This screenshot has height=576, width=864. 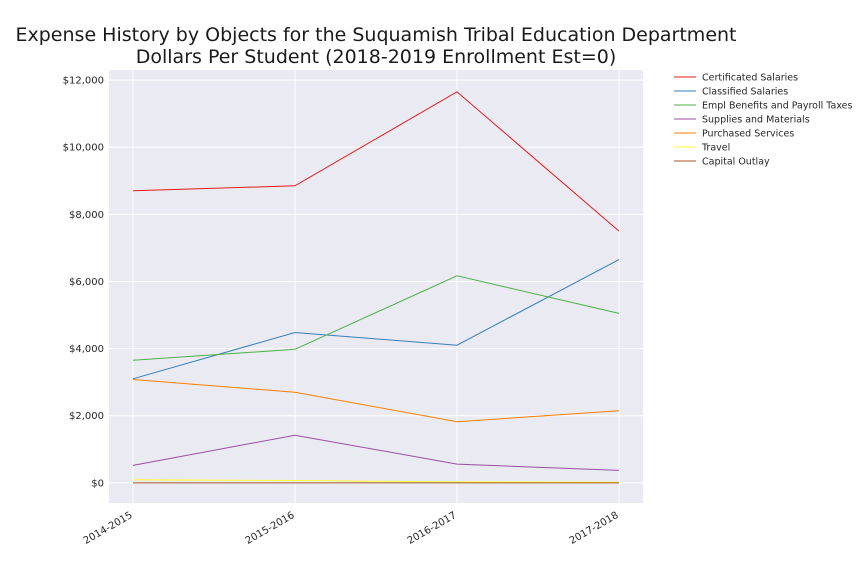 I want to click on legend-label: Purchased Services, so click(x=748, y=134).